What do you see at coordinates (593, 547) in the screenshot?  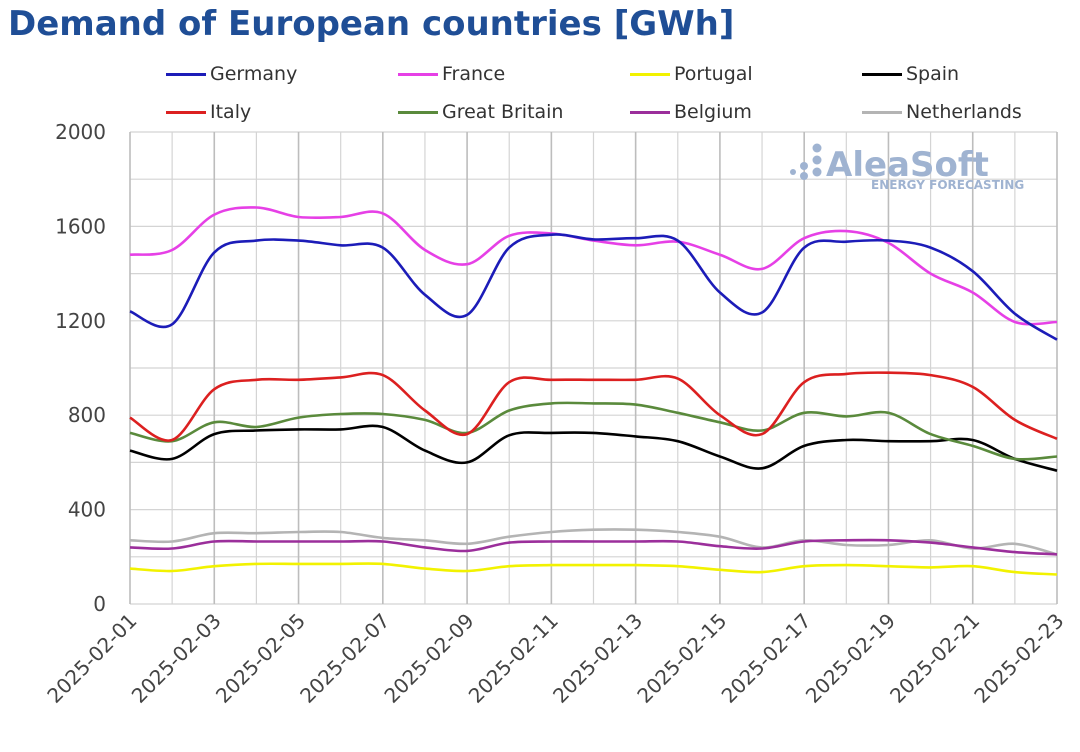 I see `series-line-belgium` at bounding box center [593, 547].